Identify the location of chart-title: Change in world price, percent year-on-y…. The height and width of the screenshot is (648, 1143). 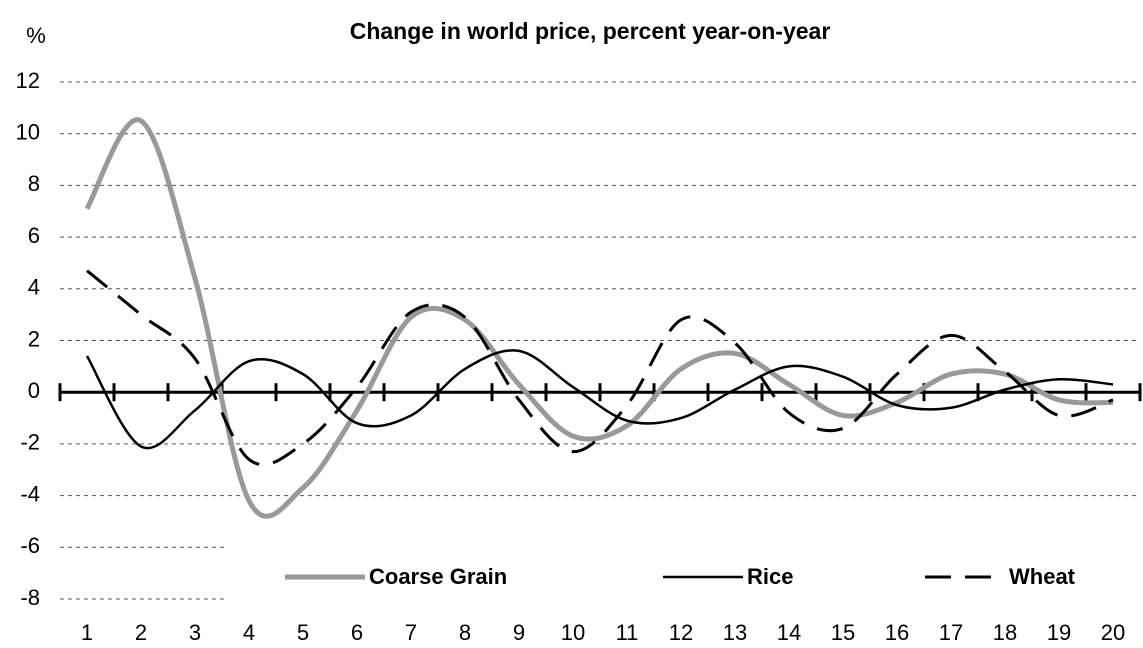
(590, 31).